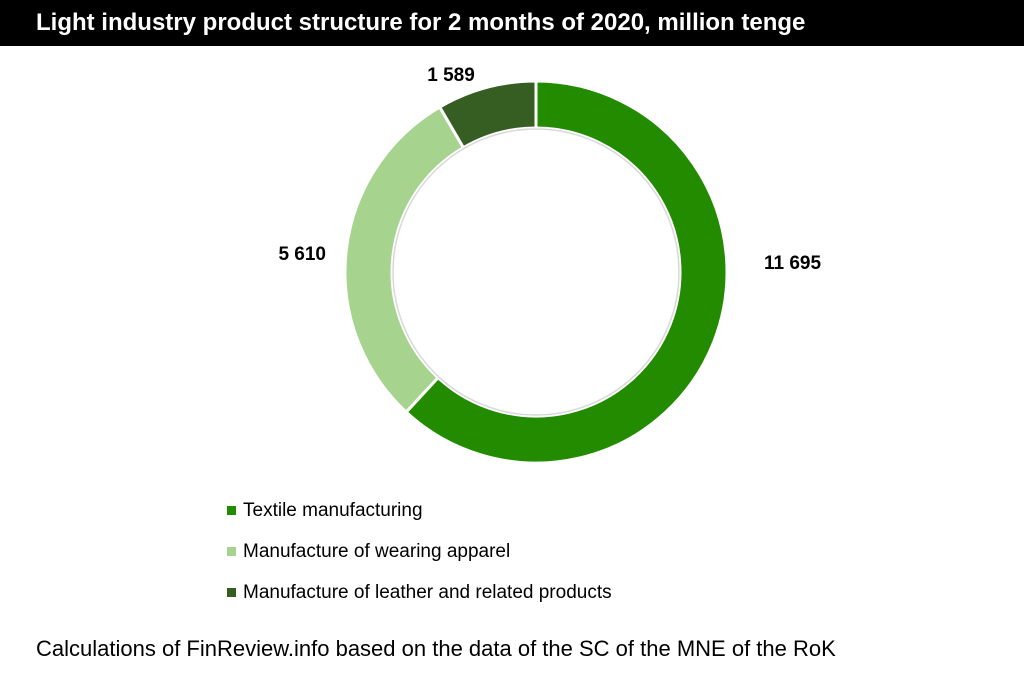  I want to click on legend-label: Textile manufacturing, so click(333, 510).